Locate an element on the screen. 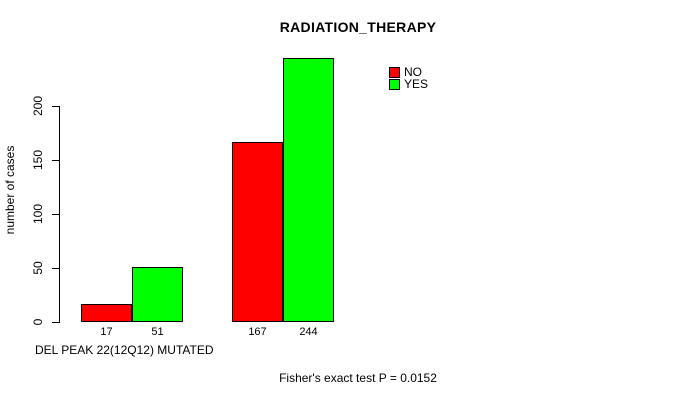 This screenshot has height=400, width=690. bar-yes-group2 is located at coordinates (308, 190).